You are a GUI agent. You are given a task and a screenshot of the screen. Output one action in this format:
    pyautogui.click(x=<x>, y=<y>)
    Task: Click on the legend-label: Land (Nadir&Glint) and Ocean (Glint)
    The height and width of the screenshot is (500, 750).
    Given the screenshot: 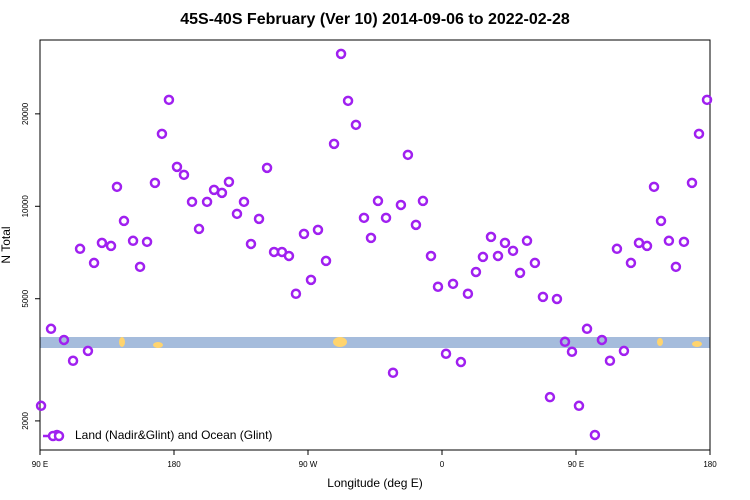 What is the action you would take?
    pyautogui.click(x=173, y=435)
    